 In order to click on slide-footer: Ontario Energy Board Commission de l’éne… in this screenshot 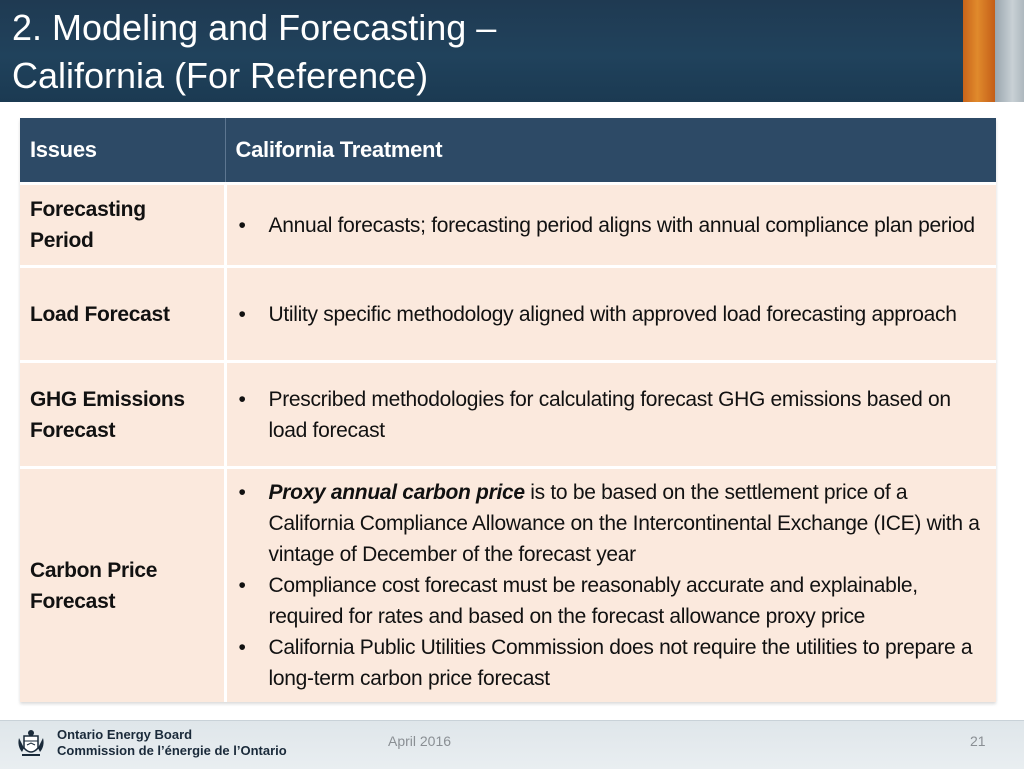, I will do `click(512, 744)`.